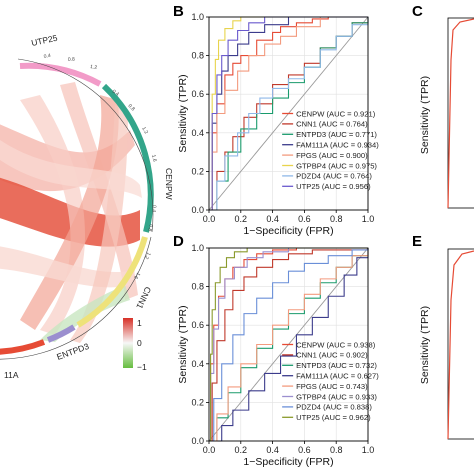  I want to click on ring-arc-cenpw, so click(127, 158).